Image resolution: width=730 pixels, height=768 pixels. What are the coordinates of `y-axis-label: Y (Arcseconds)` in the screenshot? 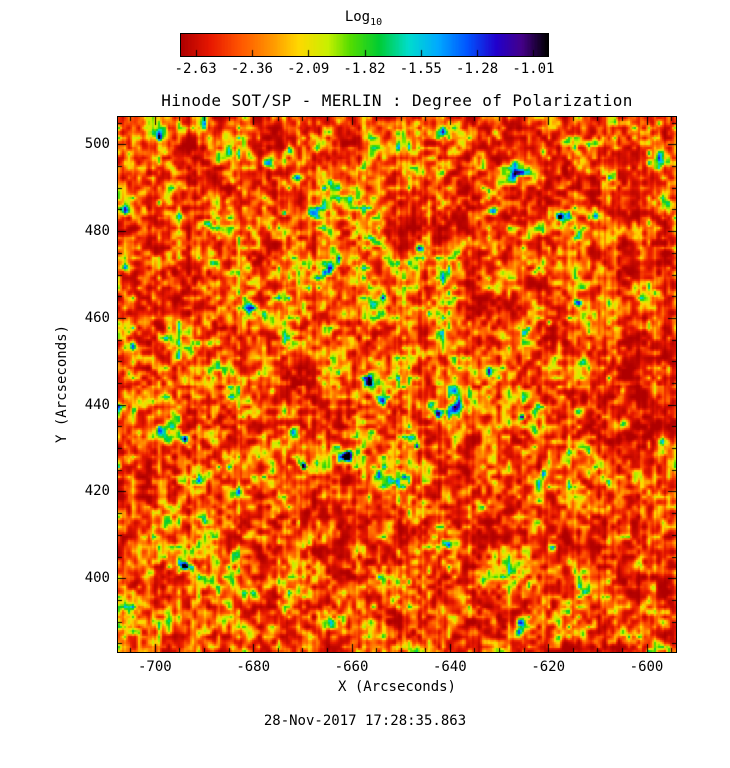 It's located at (62, 384).